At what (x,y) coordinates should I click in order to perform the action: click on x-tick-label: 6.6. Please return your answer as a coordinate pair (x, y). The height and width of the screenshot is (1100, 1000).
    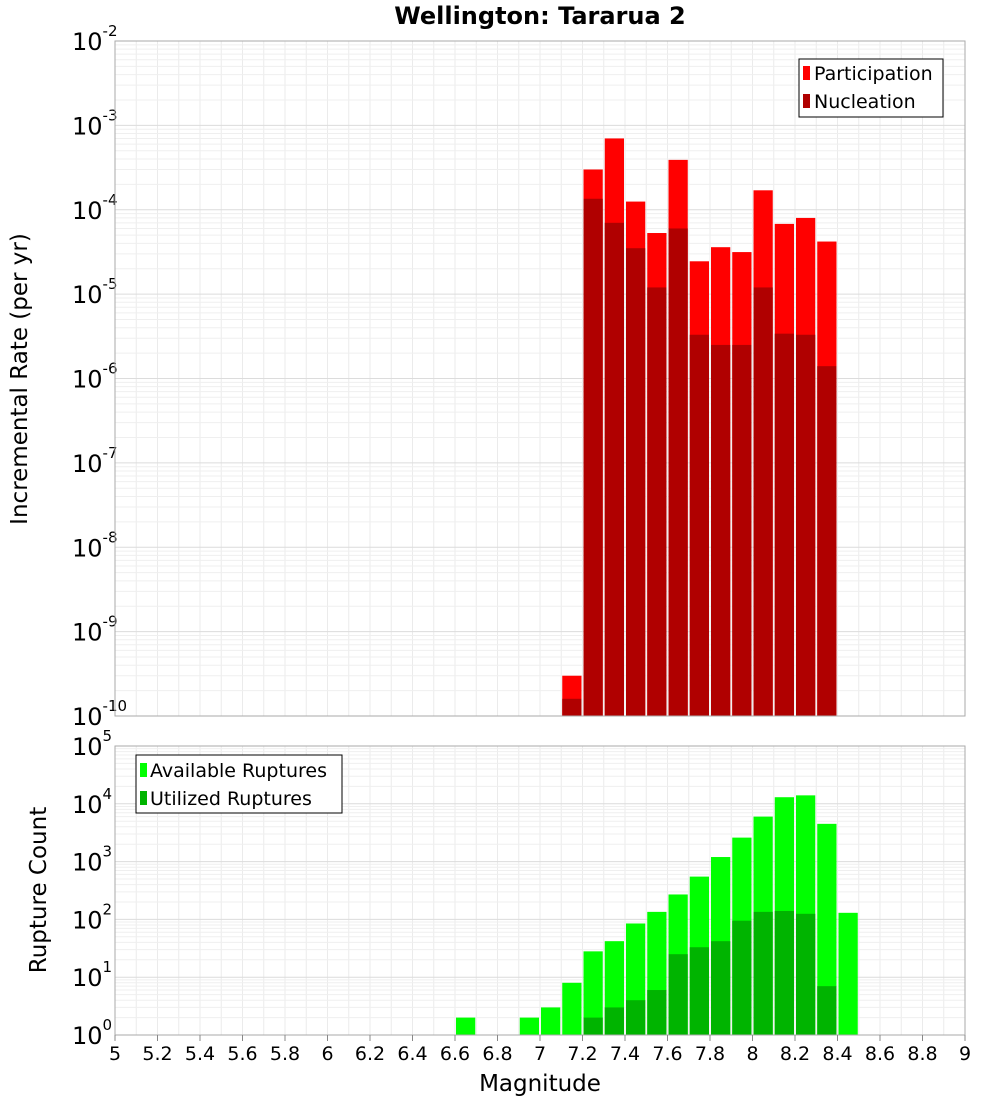
    Looking at the image, I should click on (455, 1054).